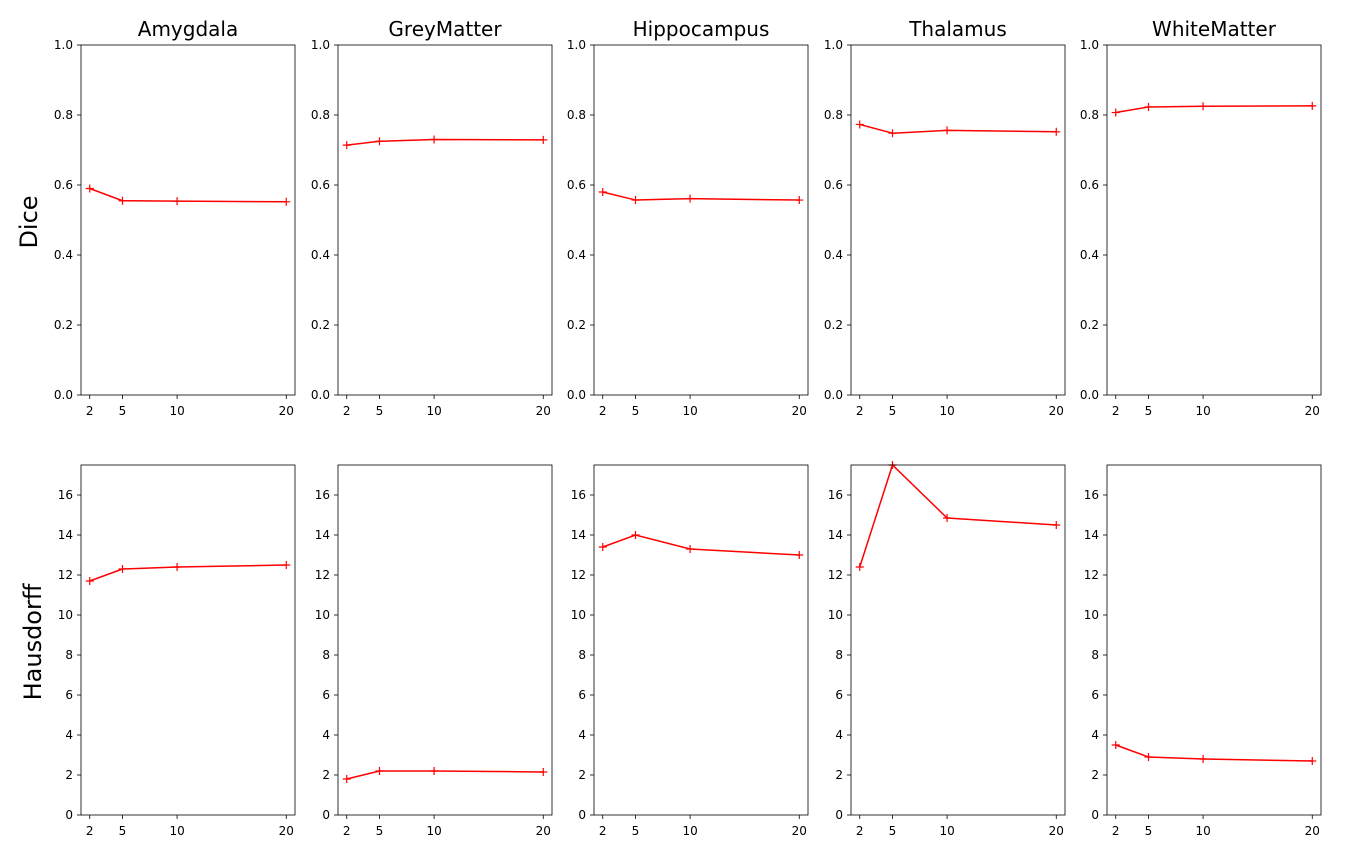 This screenshot has width=1367, height=847. I want to click on panel-0-0: Amygdala 2 5 10 20 0.0 0.2 0.4 0.6 0.8 1.0, so click(175, 217).